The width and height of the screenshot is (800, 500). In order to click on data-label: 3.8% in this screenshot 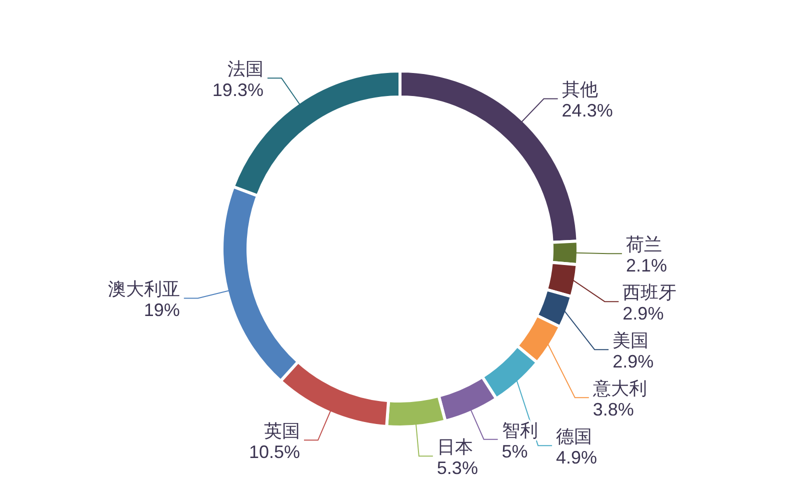, I will do `click(613, 410)`.